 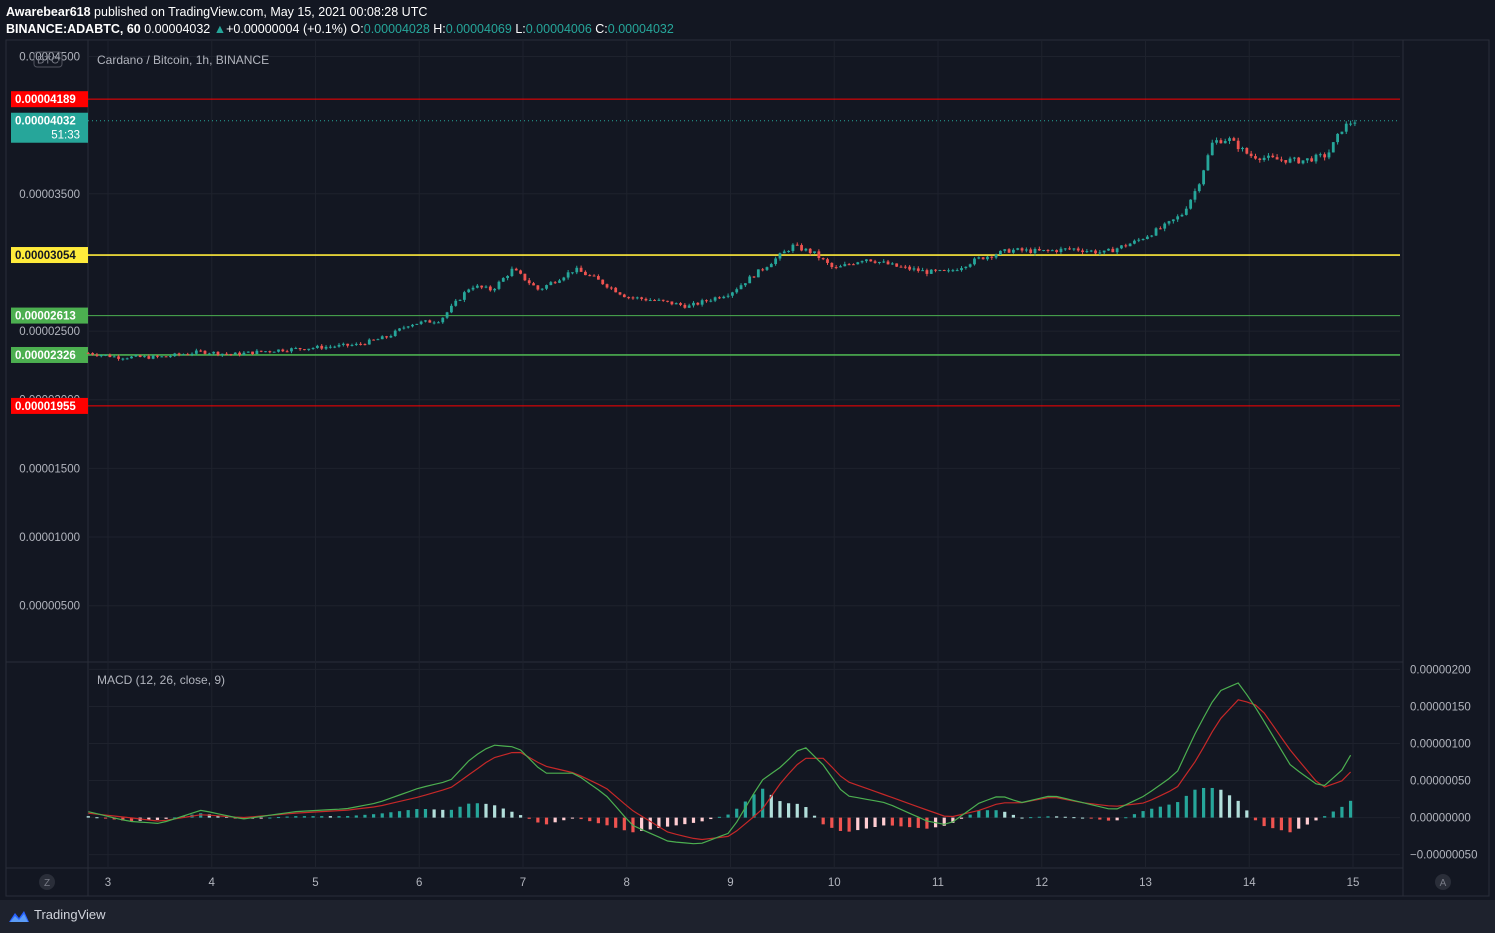 I want to click on macd-tick-label: 0.00000150, so click(x=1440, y=707).